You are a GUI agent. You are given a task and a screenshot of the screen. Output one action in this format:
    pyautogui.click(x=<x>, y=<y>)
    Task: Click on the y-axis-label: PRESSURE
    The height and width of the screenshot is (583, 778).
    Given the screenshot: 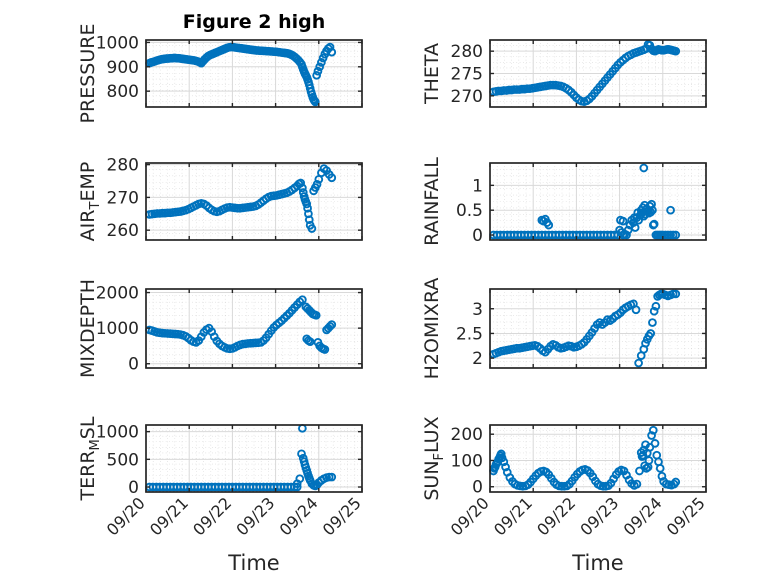 What is the action you would take?
    pyautogui.click(x=88, y=74)
    